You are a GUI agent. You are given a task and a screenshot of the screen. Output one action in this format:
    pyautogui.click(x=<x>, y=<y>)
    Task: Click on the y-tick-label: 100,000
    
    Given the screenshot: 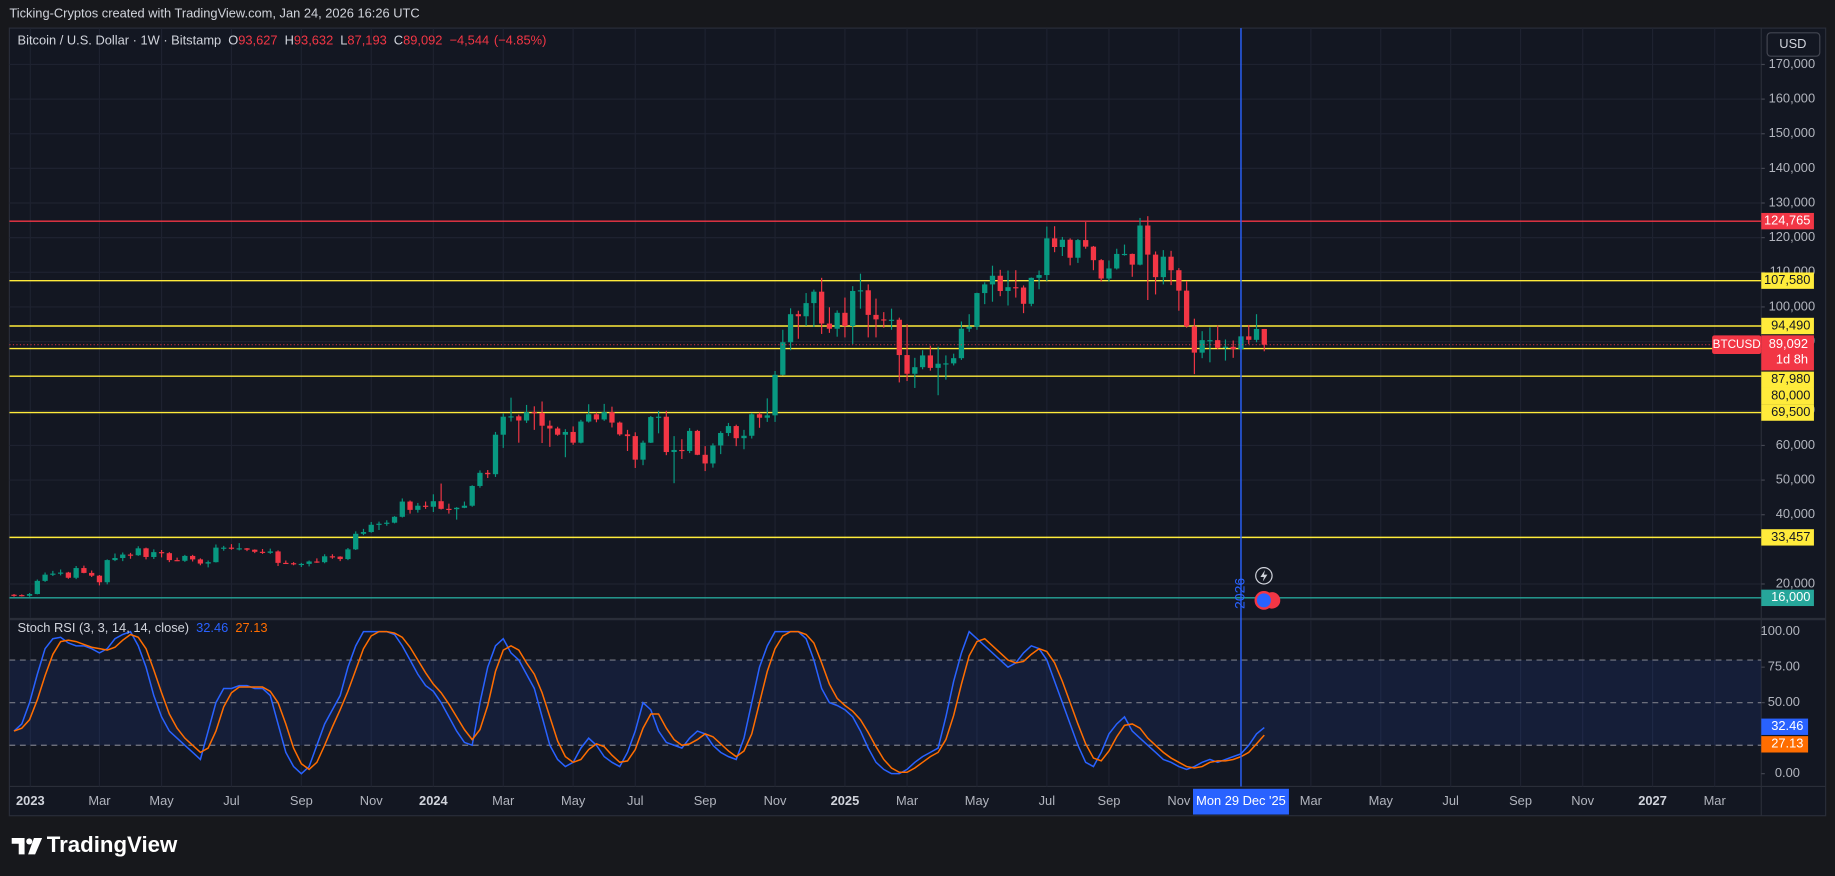 What is the action you would take?
    pyautogui.click(x=1792, y=305)
    